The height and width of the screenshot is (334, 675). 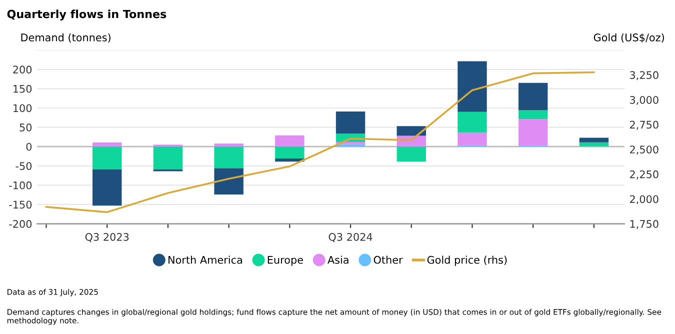 I want to click on y2-tick-label: 3,000, so click(x=644, y=100).